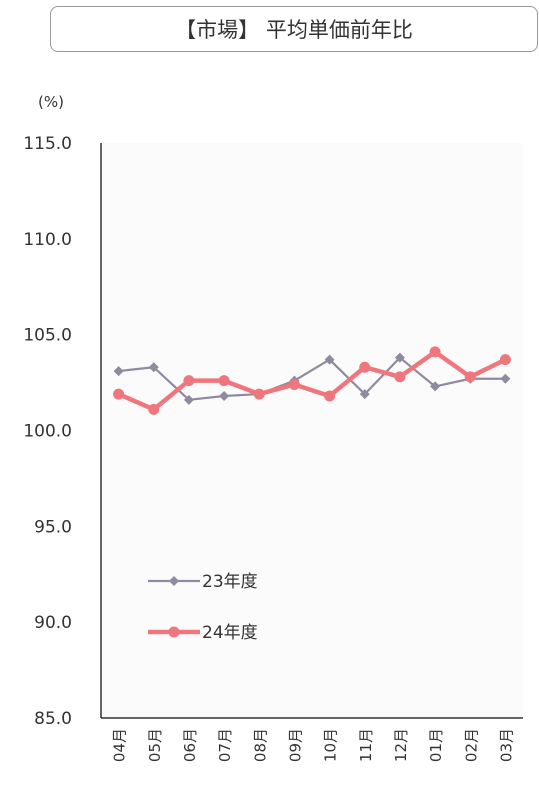 Image resolution: width=539 pixels, height=793 pixels. What do you see at coordinates (506, 745) in the screenshot?
I see `x-tick-label: 03月` at bounding box center [506, 745].